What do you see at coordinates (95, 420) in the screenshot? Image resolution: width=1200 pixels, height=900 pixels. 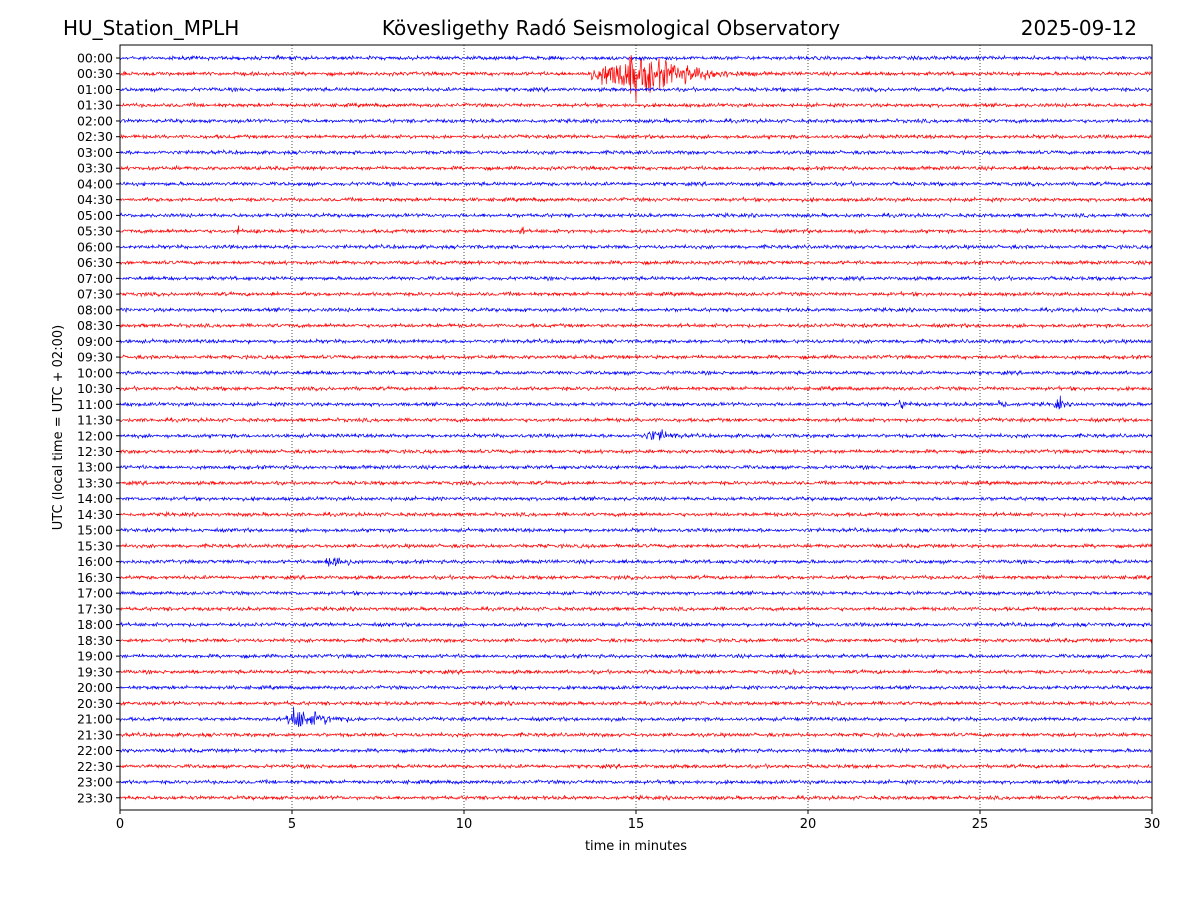 I see `y-tick-label: 11:30` at bounding box center [95, 420].